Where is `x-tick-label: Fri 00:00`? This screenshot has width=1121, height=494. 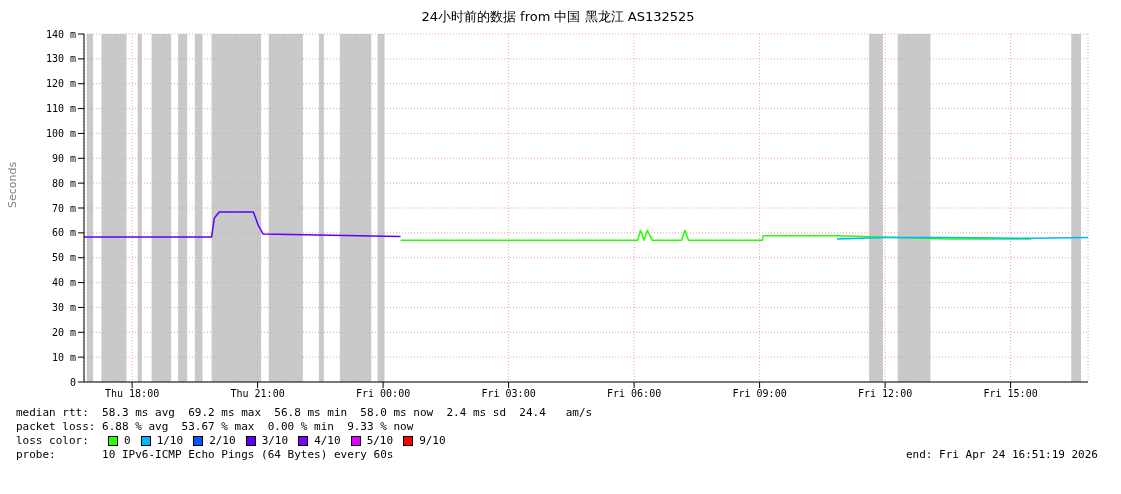
x-tick-label: Fri 00:00 is located at coordinates (383, 394).